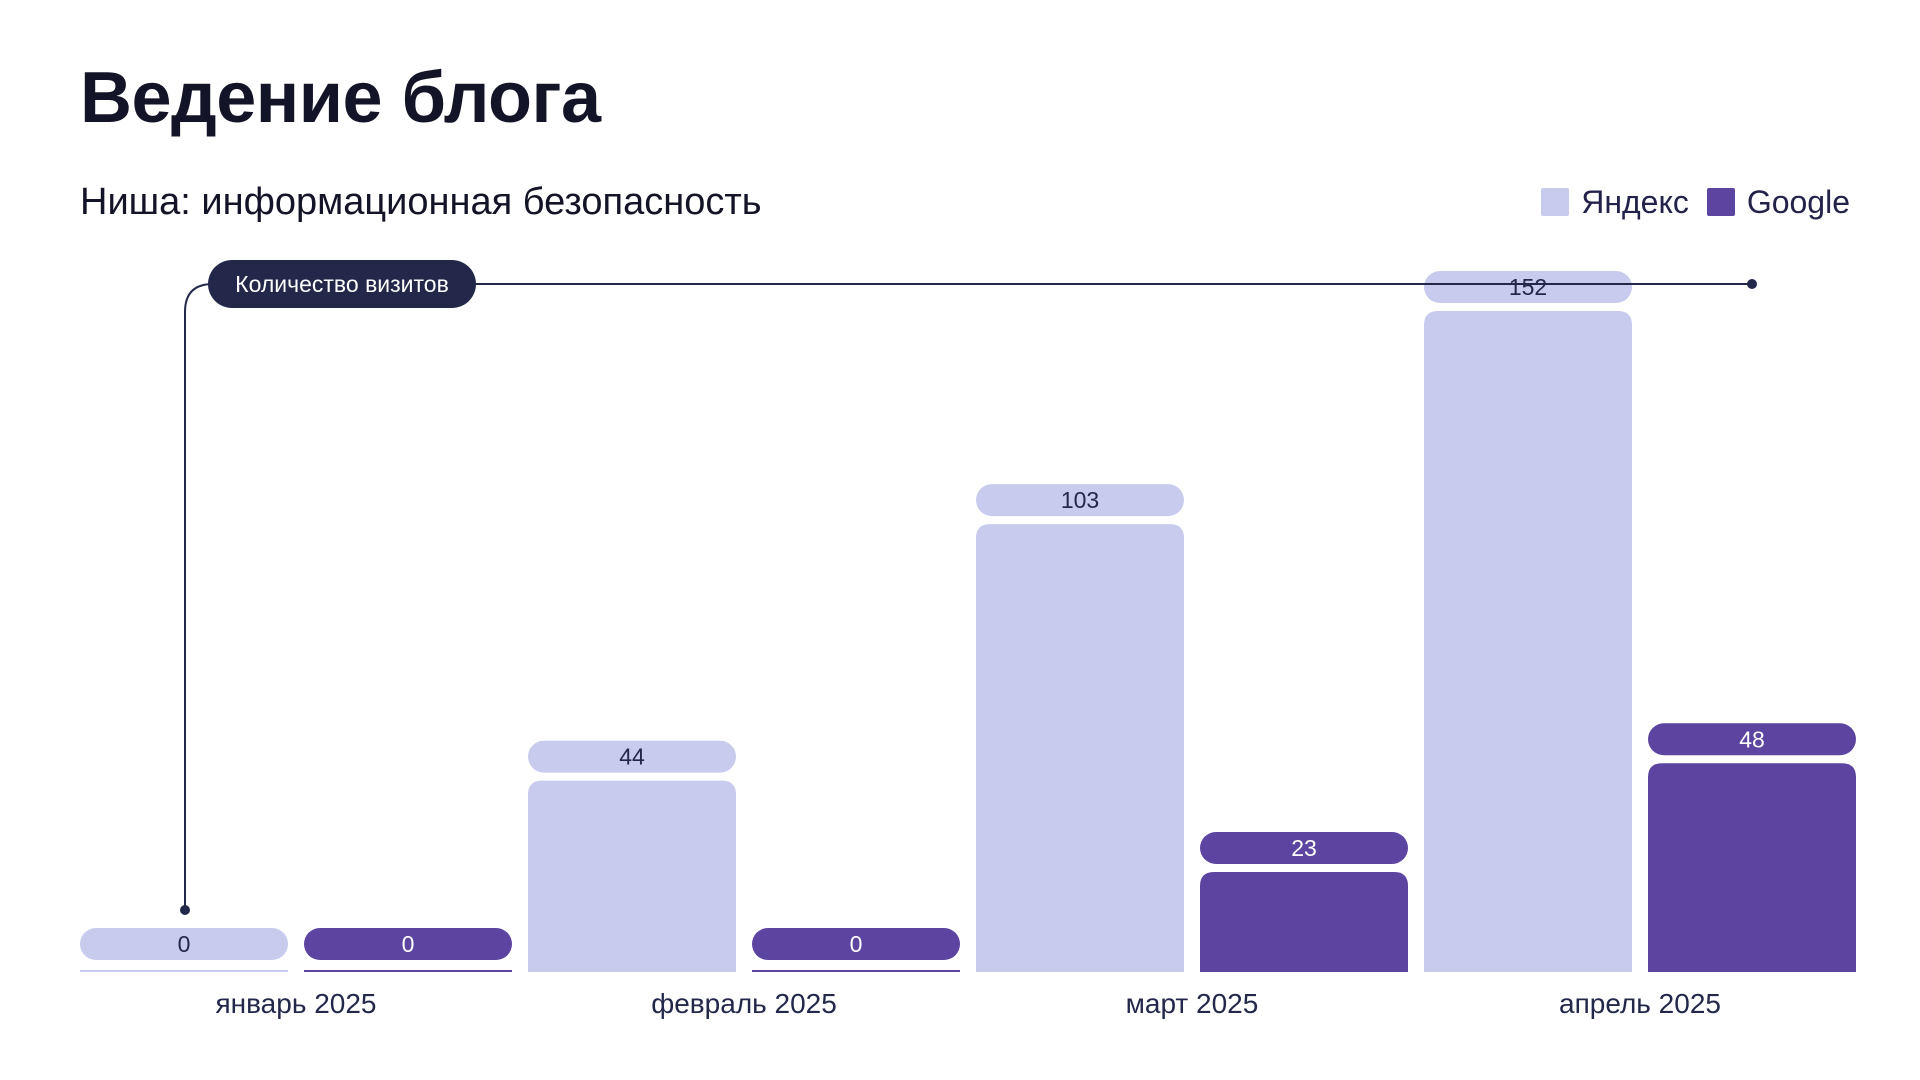  Describe the element at coordinates (296, 1003) in the screenshot. I see `category-label-январь-2025: январь 2025` at that location.